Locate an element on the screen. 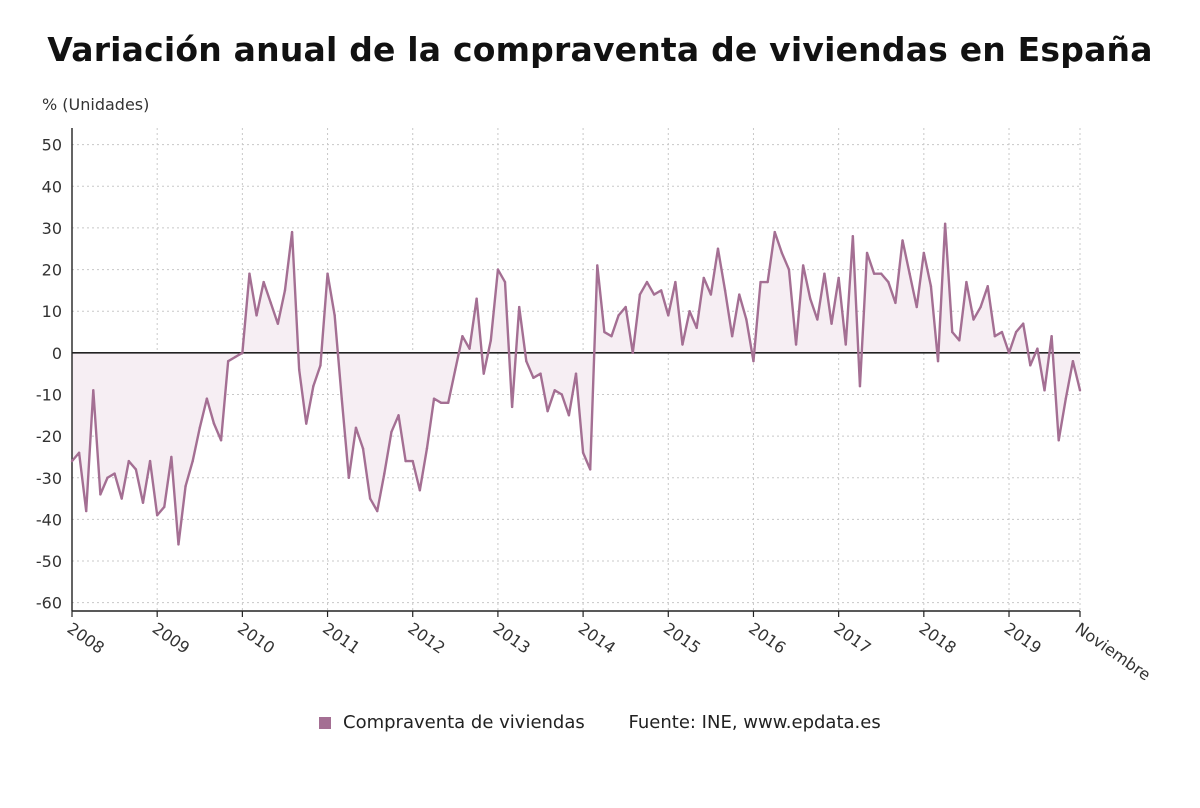  x-tick-label: 2019 is located at coordinates (1023, 638).